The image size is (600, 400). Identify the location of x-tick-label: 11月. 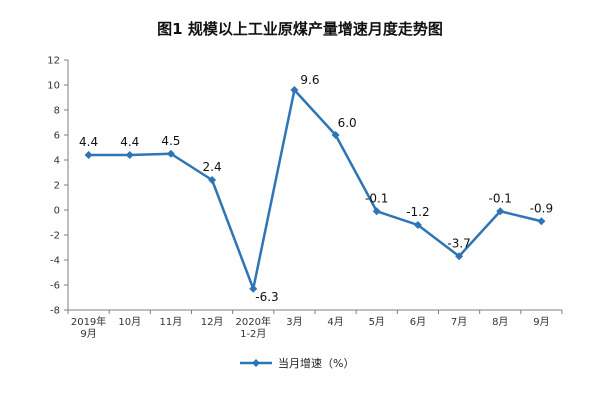
(171, 322).